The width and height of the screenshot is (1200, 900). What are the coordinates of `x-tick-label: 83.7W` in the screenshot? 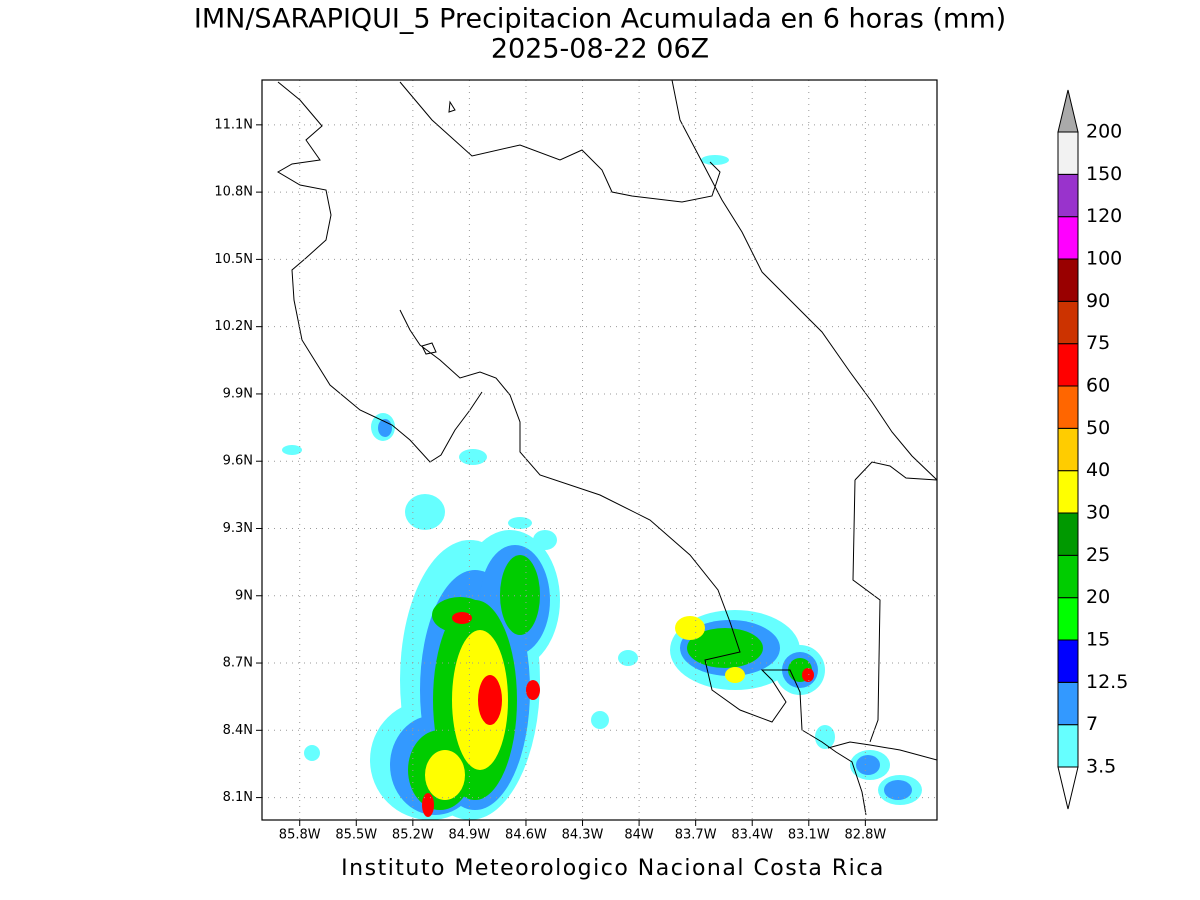 It's located at (696, 835).